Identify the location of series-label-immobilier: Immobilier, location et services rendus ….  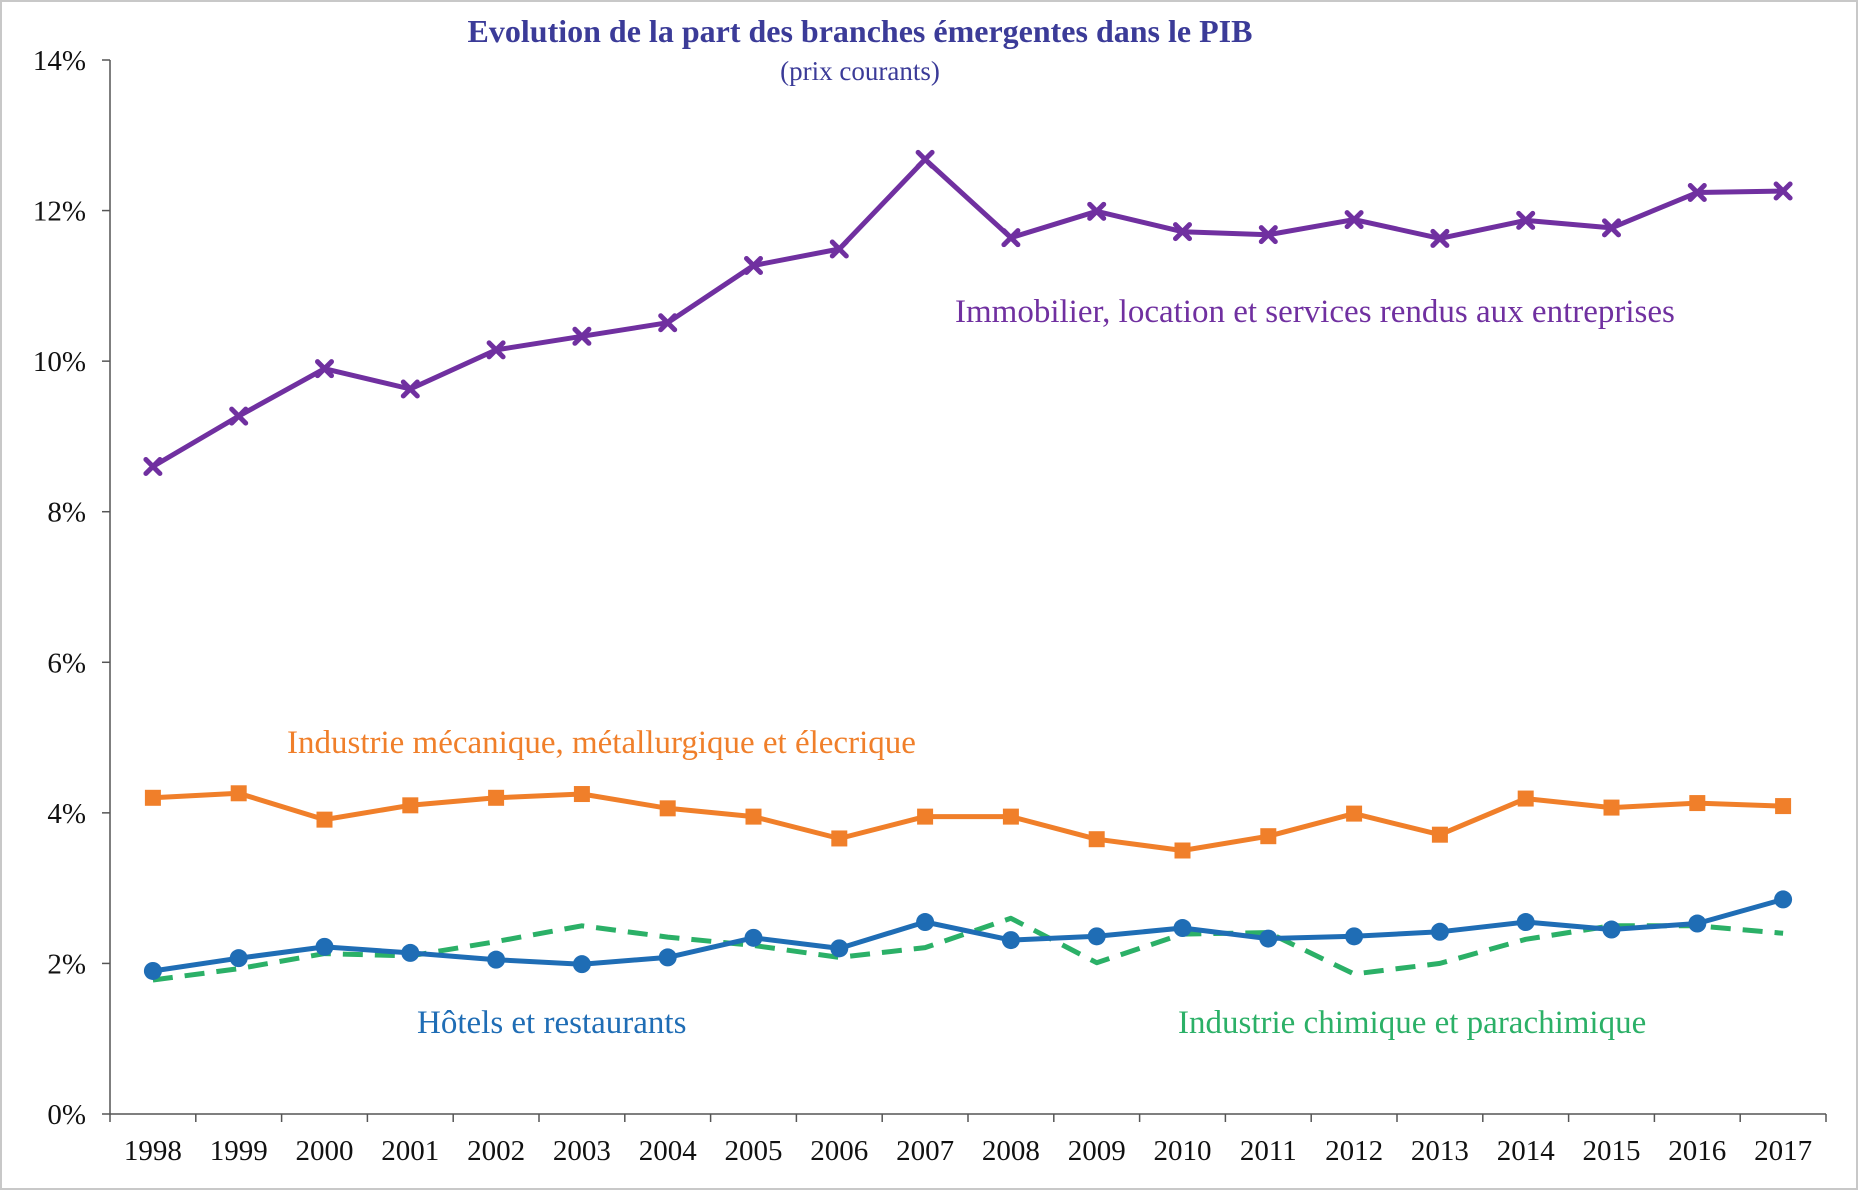
(1315, 312).